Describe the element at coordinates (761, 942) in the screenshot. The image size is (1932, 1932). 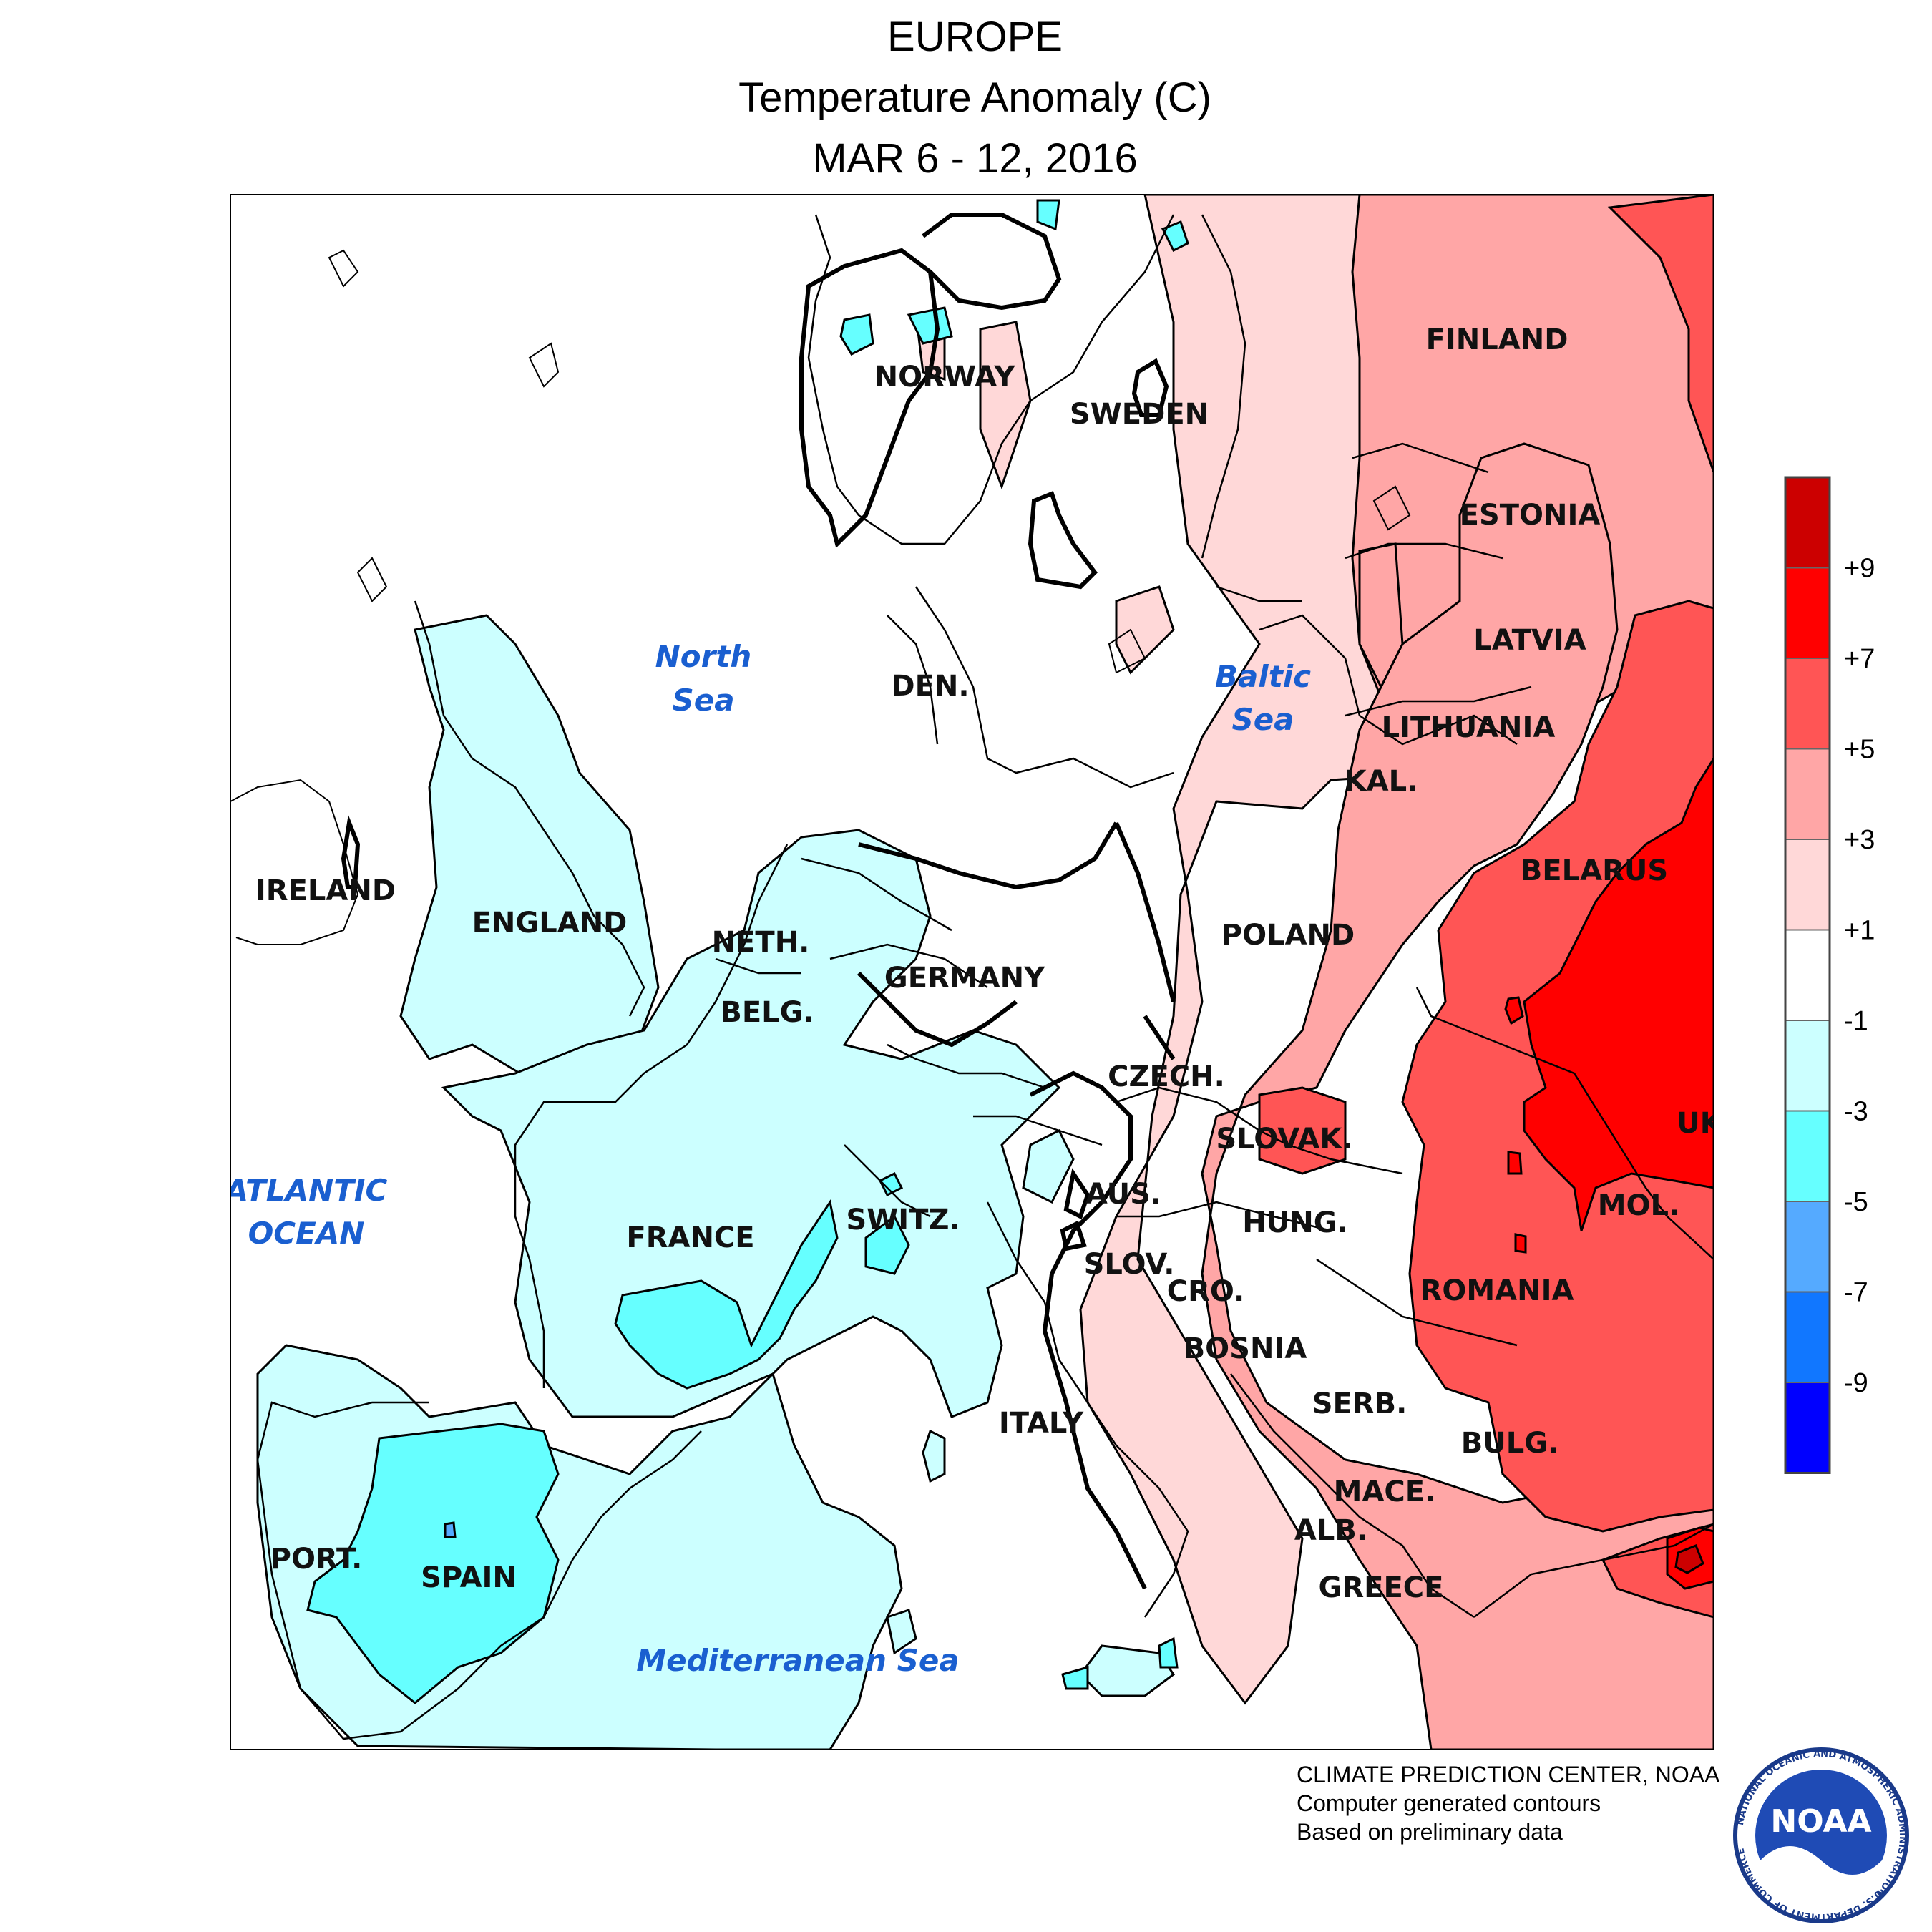
I see `label-neth: NETH.` at that location.